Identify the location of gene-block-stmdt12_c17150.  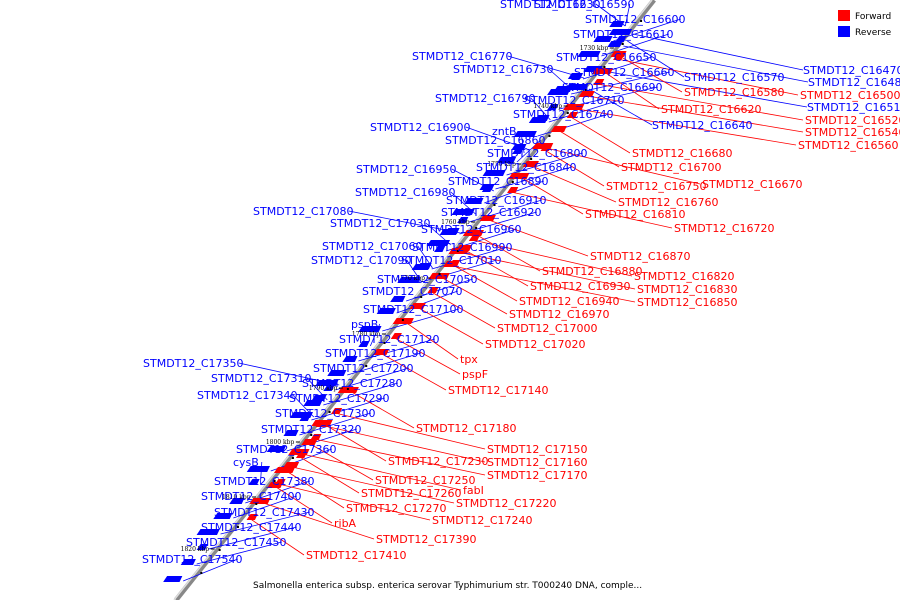
(336, 411).